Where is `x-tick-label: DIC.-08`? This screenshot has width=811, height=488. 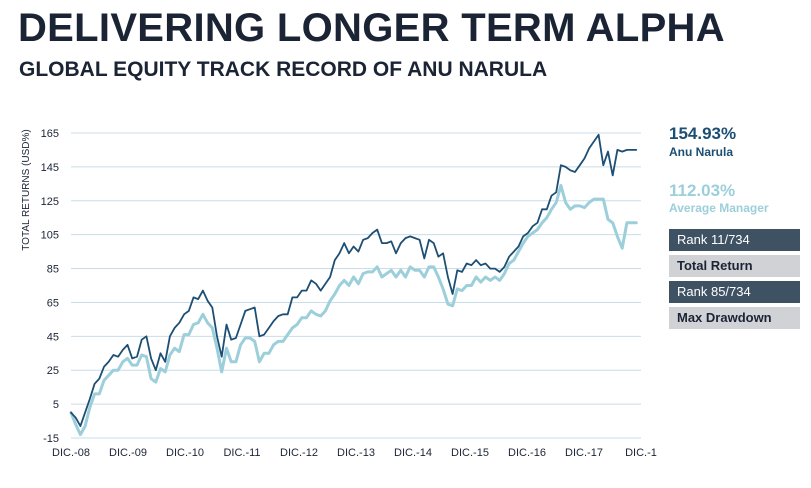
x-tick-label: DIC.-08 is located at coordinates (71, 453).